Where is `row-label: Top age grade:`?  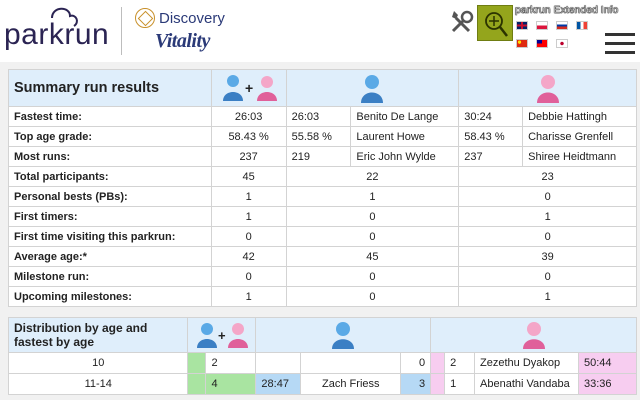 row-label: Top age grade: is located at coordinates (110, 136).